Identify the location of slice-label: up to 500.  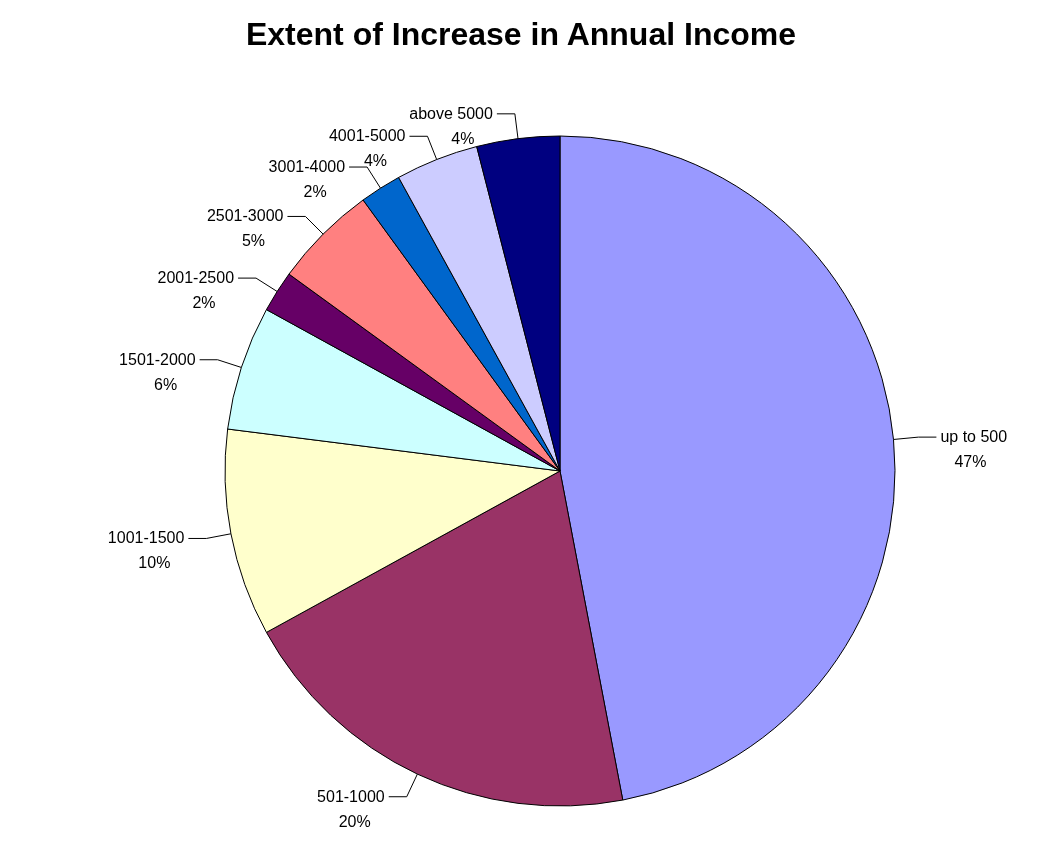
(974, 437).